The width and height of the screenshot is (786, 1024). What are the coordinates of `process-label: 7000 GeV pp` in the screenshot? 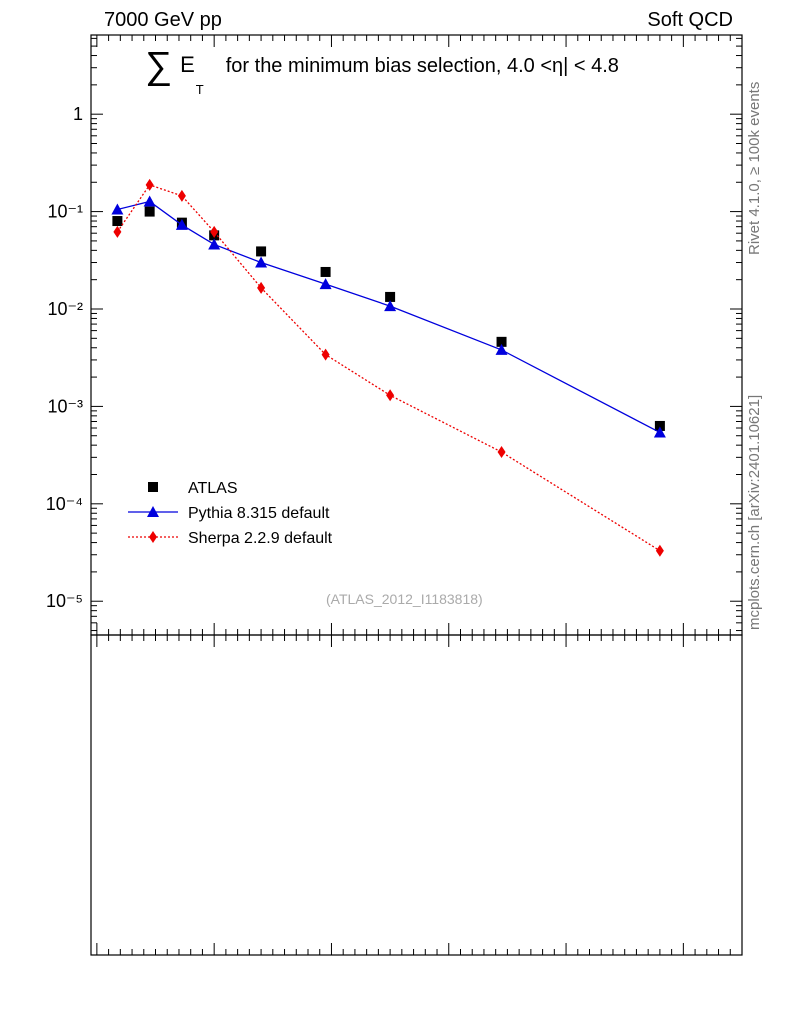 It's located at (163, 20).